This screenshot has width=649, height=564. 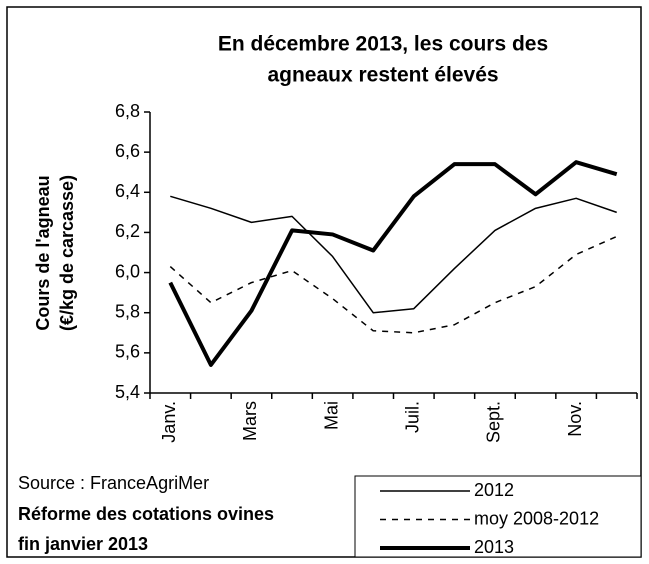 I want to click on x-tick-label: Janv., so click(x=169, y=422).